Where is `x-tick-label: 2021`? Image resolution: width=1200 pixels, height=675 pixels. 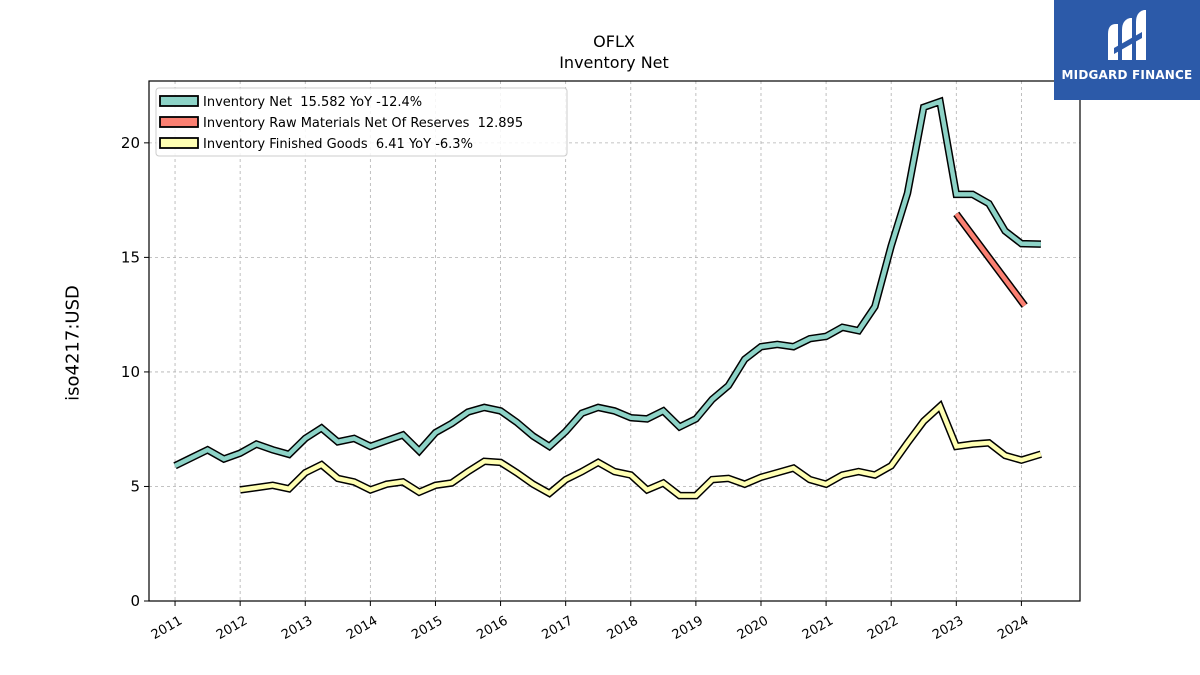
x-tick-label: 2021 is located at coordinates (818, 628).